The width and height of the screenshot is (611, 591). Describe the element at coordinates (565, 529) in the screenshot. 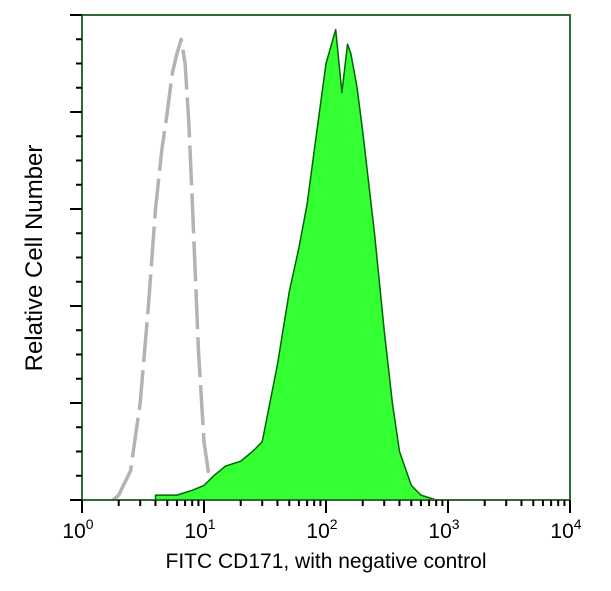

I see `x-tick-label: 10⁴` at that location.